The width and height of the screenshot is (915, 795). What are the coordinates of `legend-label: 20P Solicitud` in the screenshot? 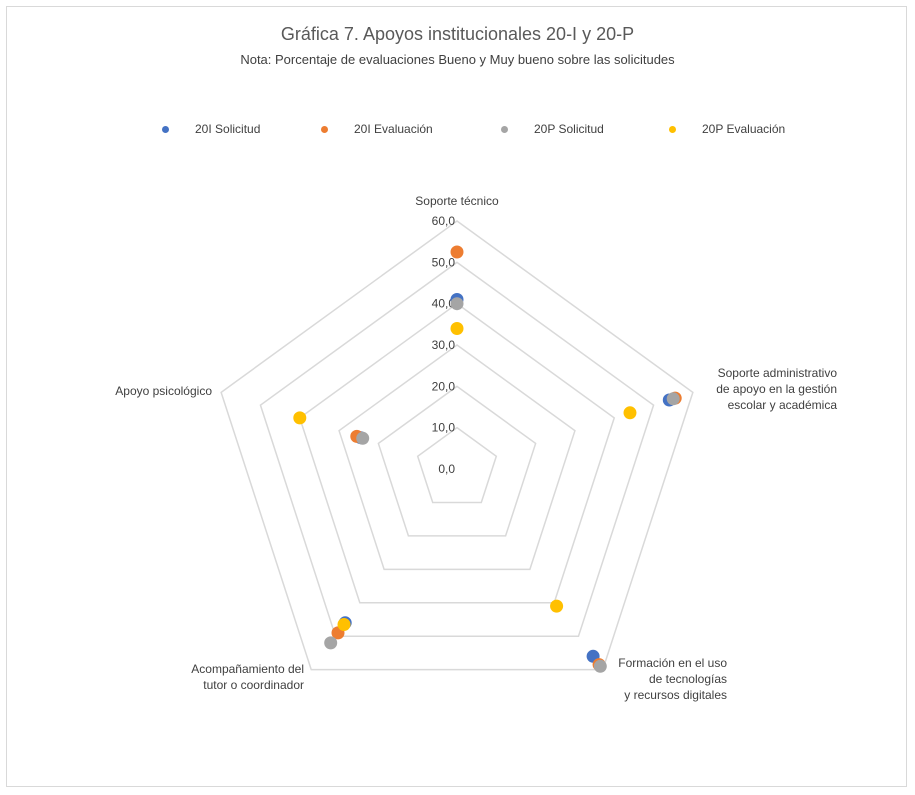 It's located at (569, 129).